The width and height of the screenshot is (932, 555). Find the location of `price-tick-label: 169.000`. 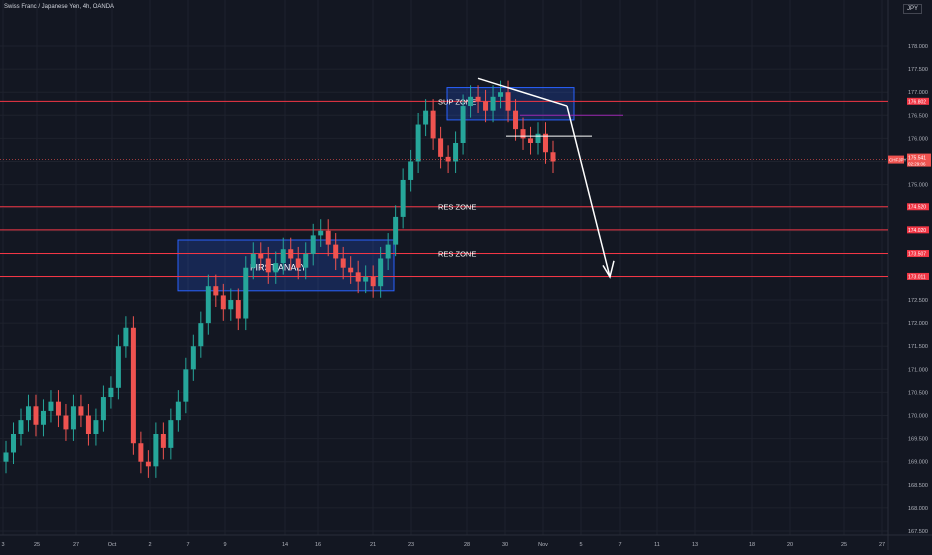

price-tick-label: 169.000 is located at coordinates (918, 463).